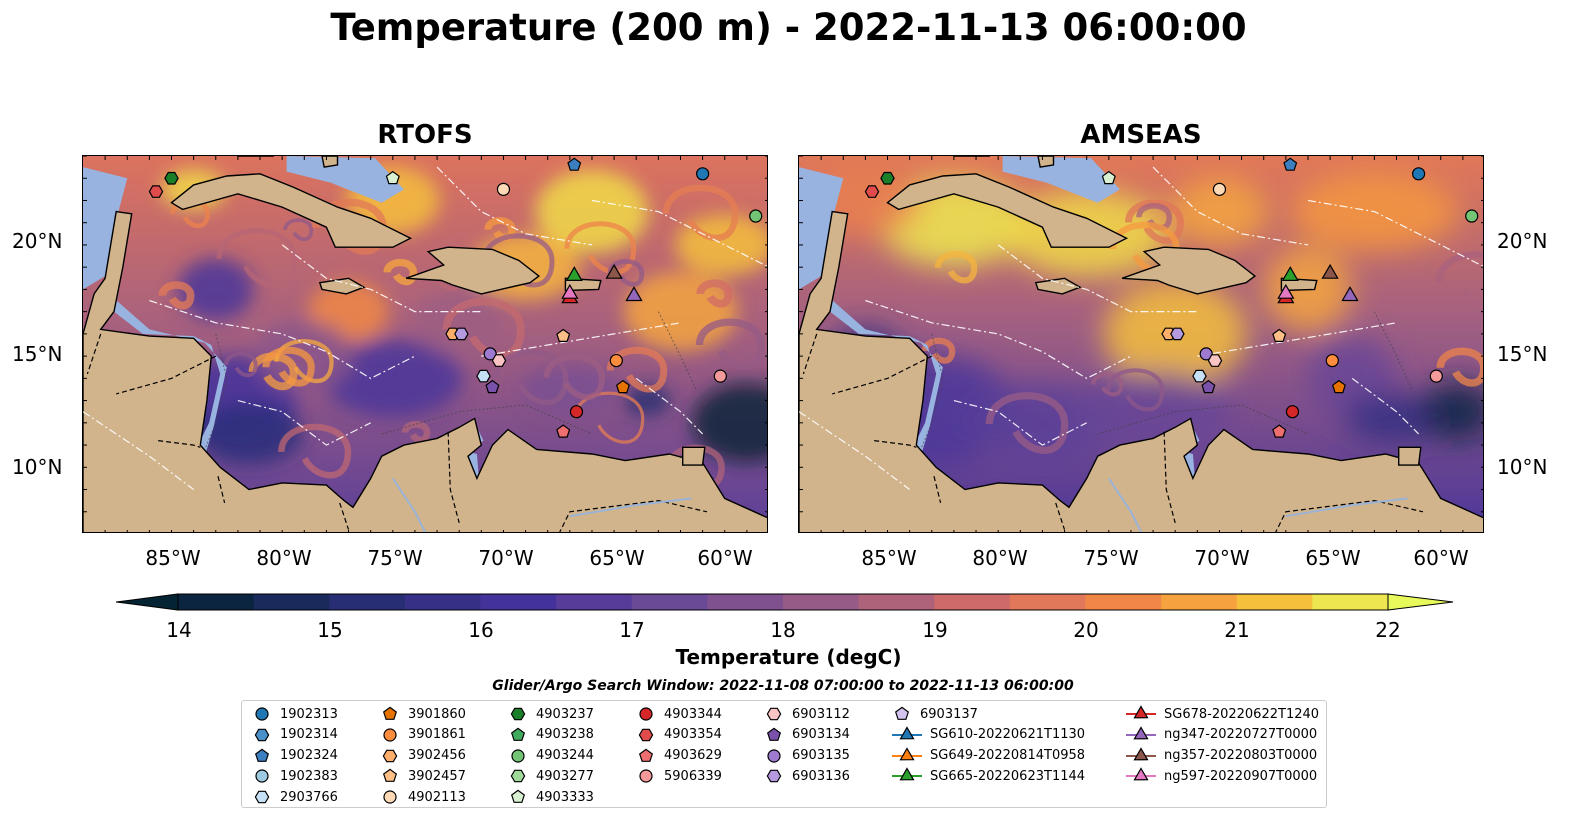 Image resolution: width=1577 pixels, height=826 pixels. Describe the element at coordinates (821, 735) in the screenshot. I see `legend-label: 6903134` at that location.